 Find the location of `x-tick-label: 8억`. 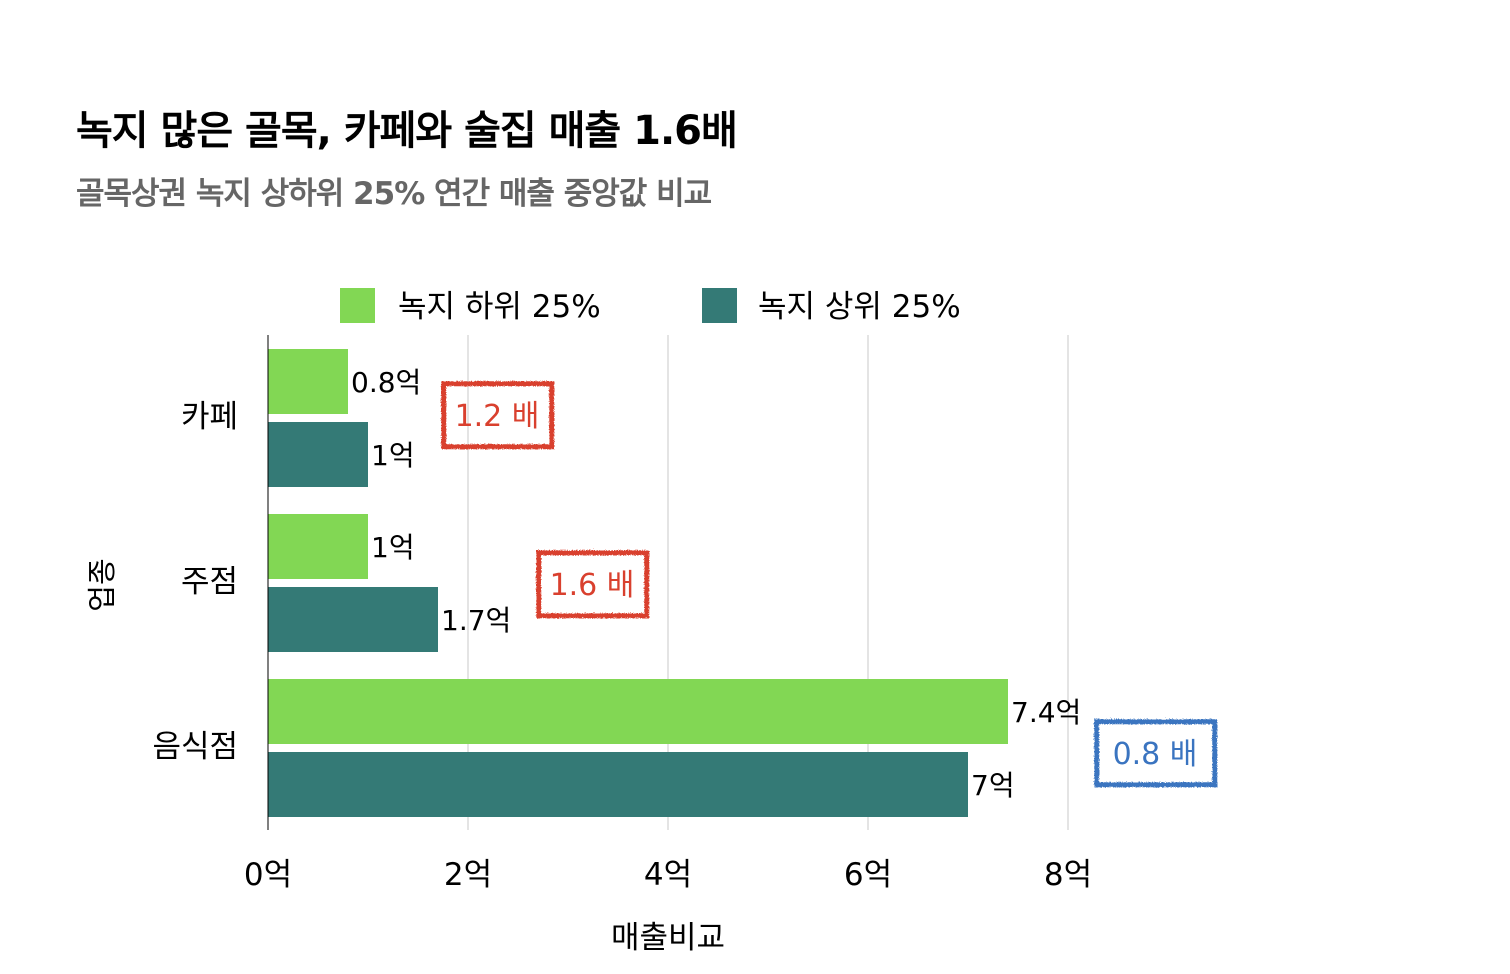

x-tick-label: 8억 is located at coordinates (1068, 875).